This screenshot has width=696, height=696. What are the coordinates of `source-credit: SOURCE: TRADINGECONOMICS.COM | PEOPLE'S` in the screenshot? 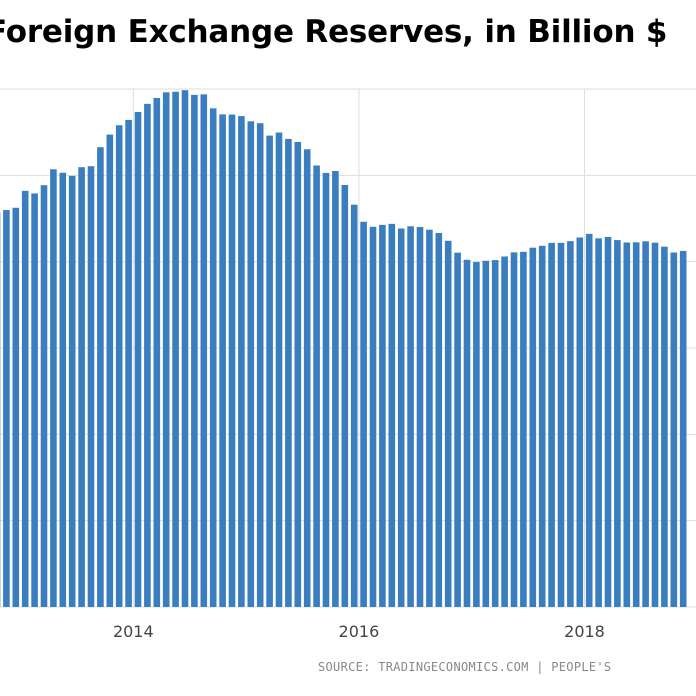 It's located at (465, 667).